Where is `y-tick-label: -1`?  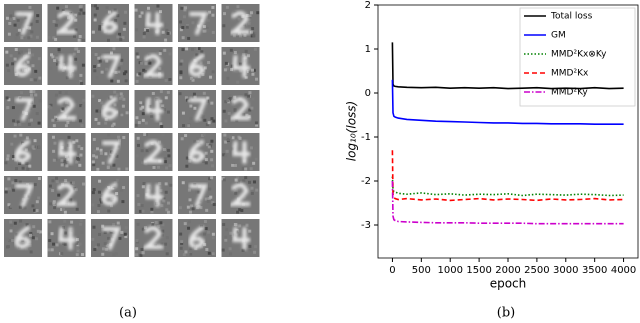 y-tick-label: -1 is located at coordinates (366, 137).